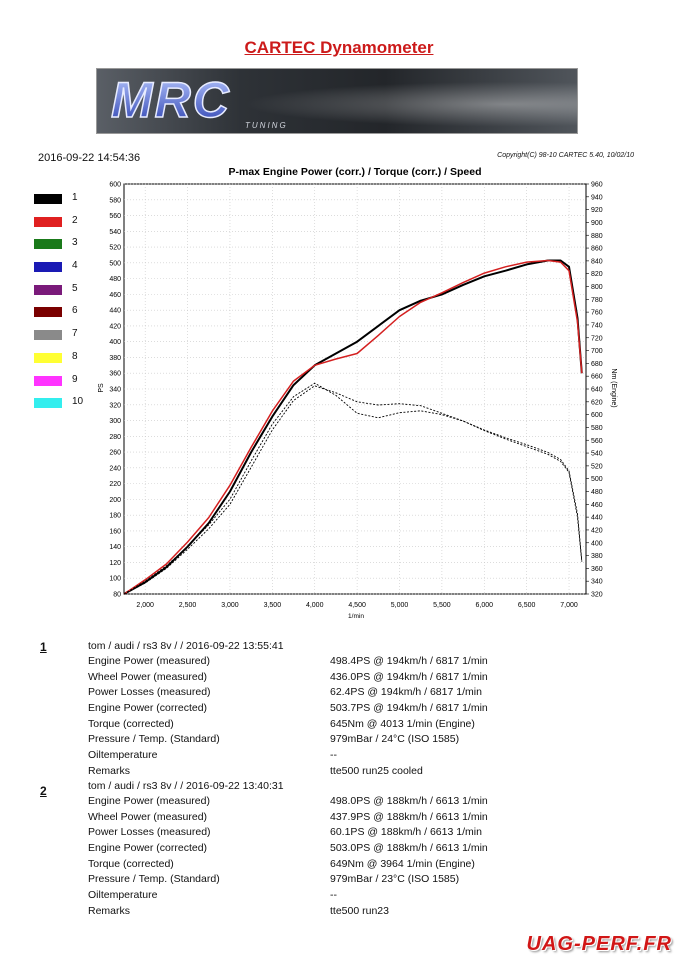  What do you see at coordinates (230, 605) in the screenshot?
I see `x-tick-label: 3,000` at bounding box center [230, 605].